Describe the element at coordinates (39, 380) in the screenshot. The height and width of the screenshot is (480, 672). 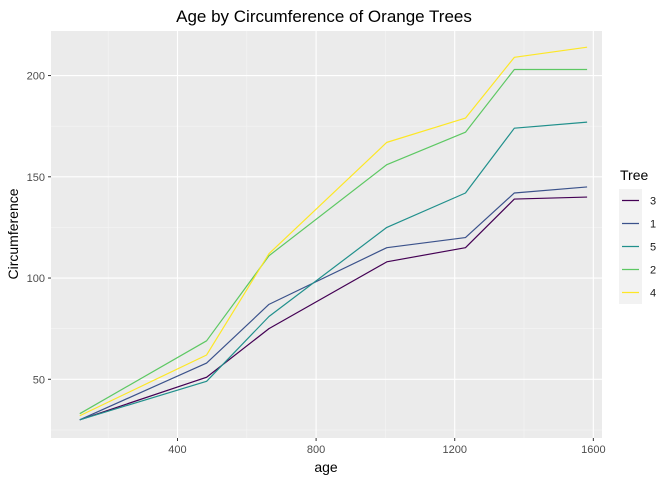
I see `y-tick-label: 50` at that location.